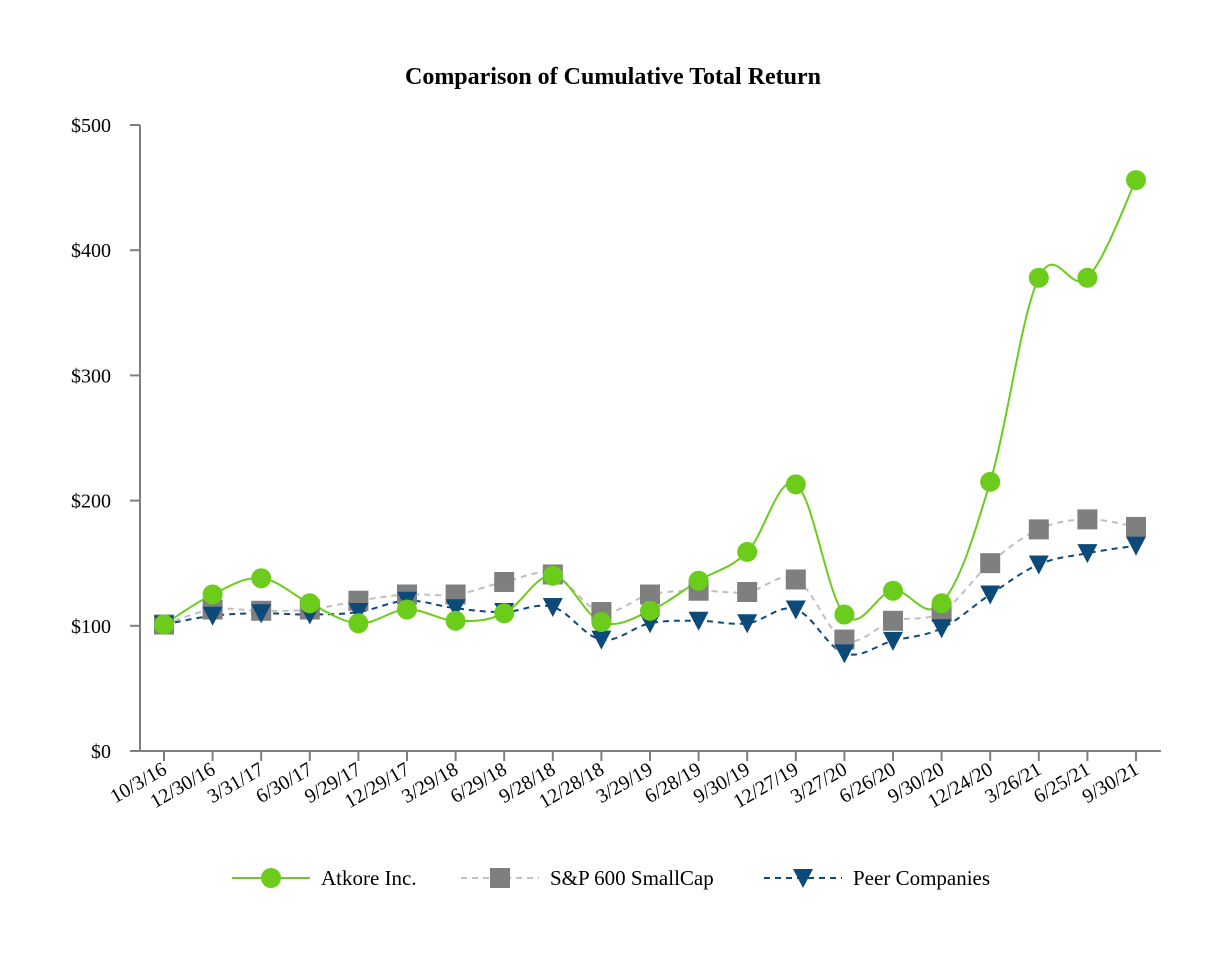 Image resolution: width=1226 pixels, height=960 pixels. Describe the element at coordinates (91, 627) in the screenshot. I see `y-tick-label: $100` at that location.